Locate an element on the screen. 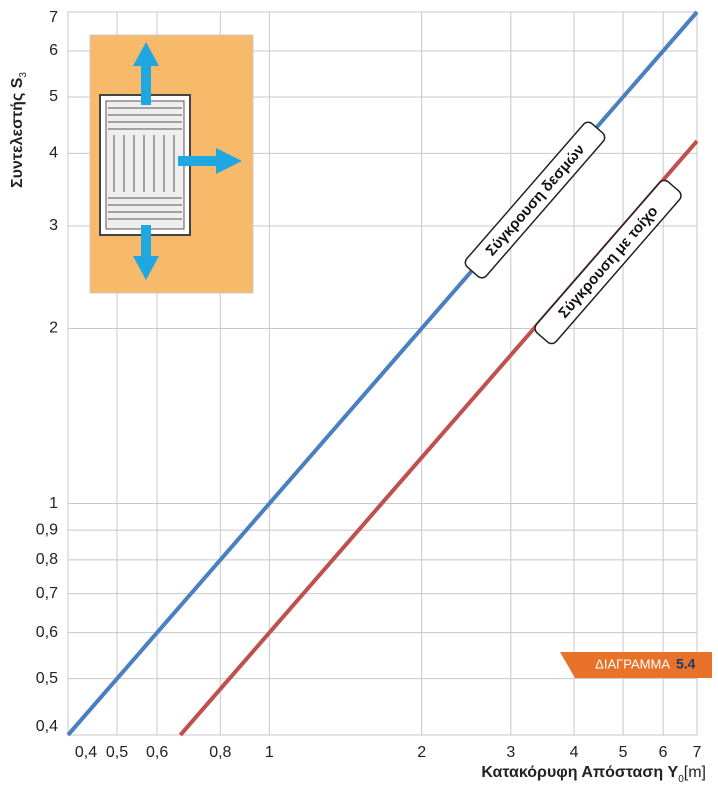 The height and width of the screenshot is (789, 718). y-tick-label: 0,8 is located at coordinates (47, 559).